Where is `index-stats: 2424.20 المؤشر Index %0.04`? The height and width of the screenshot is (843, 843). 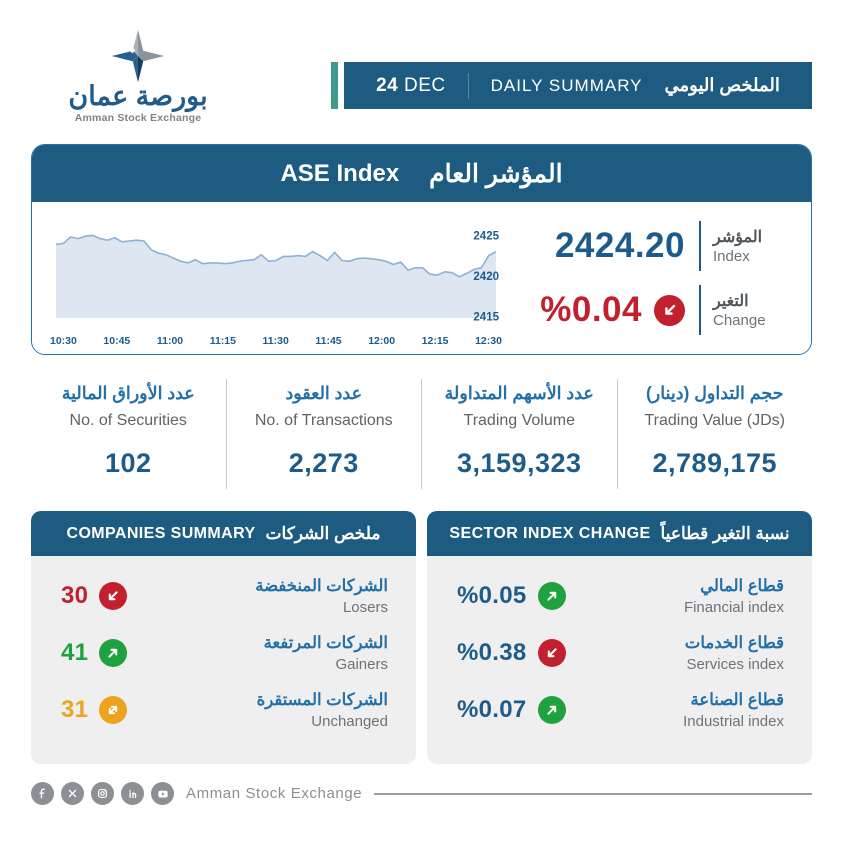
index-stats: 2424.20 المؤشر Index %0.04 is located at coordinates (654, 278).